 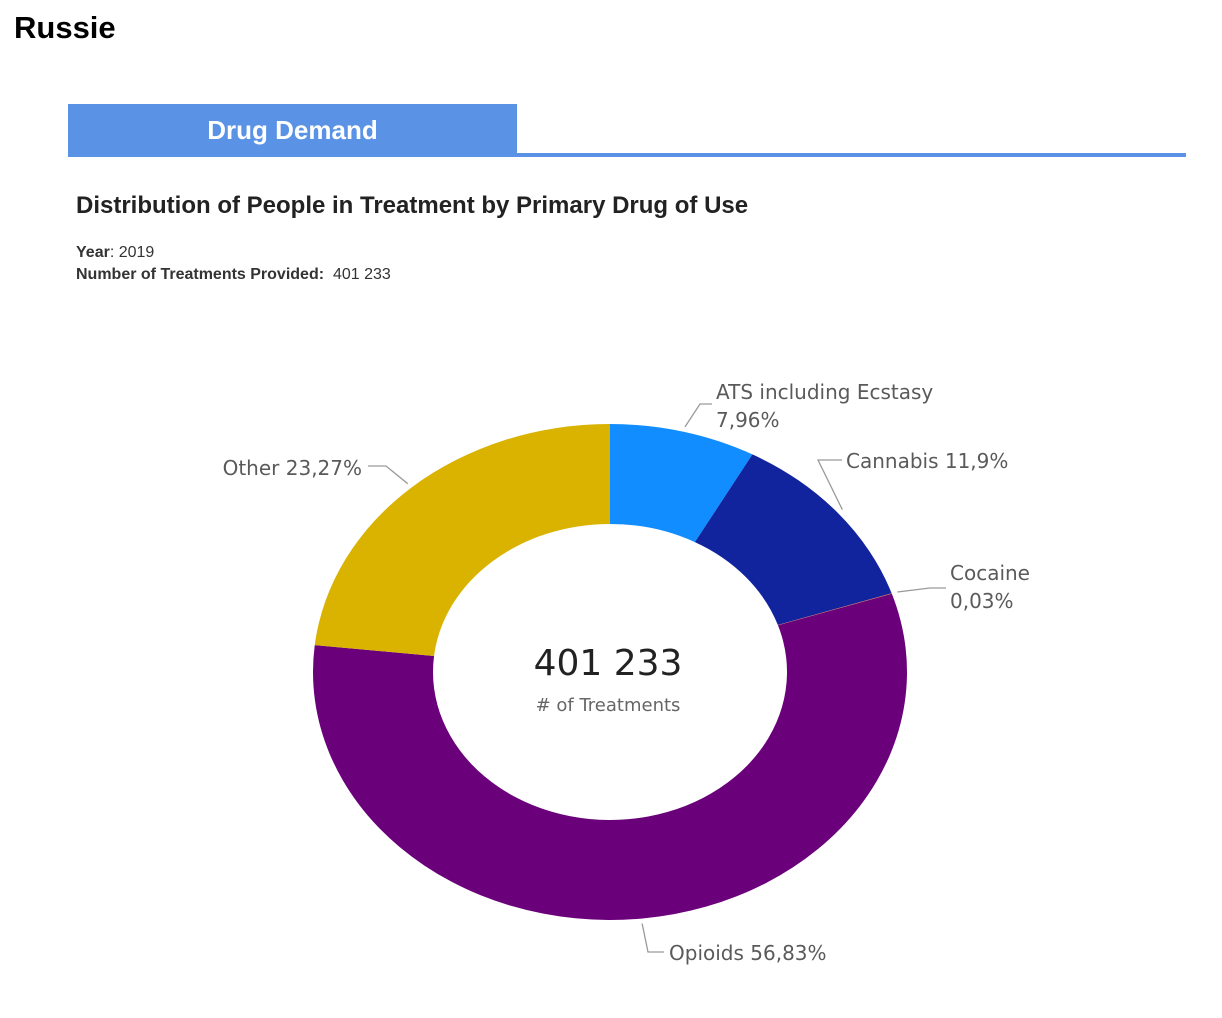 I want to click on center-total: 401 233, so click(x=608, y=663).